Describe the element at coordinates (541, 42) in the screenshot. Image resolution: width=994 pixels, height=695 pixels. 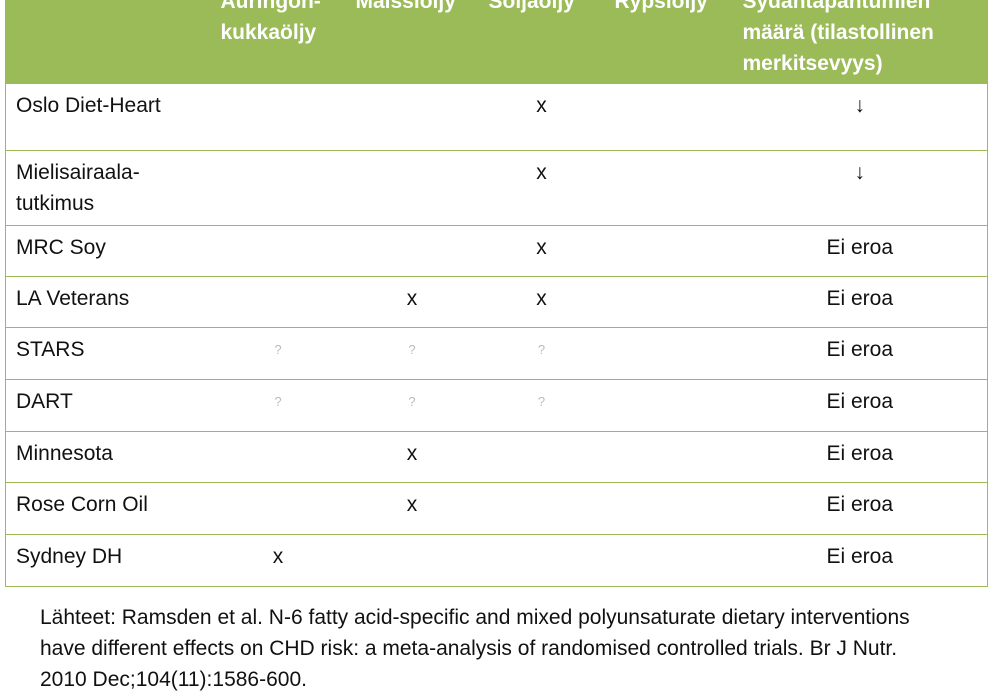
I see `header-cell: Soijaöljy` at that location.